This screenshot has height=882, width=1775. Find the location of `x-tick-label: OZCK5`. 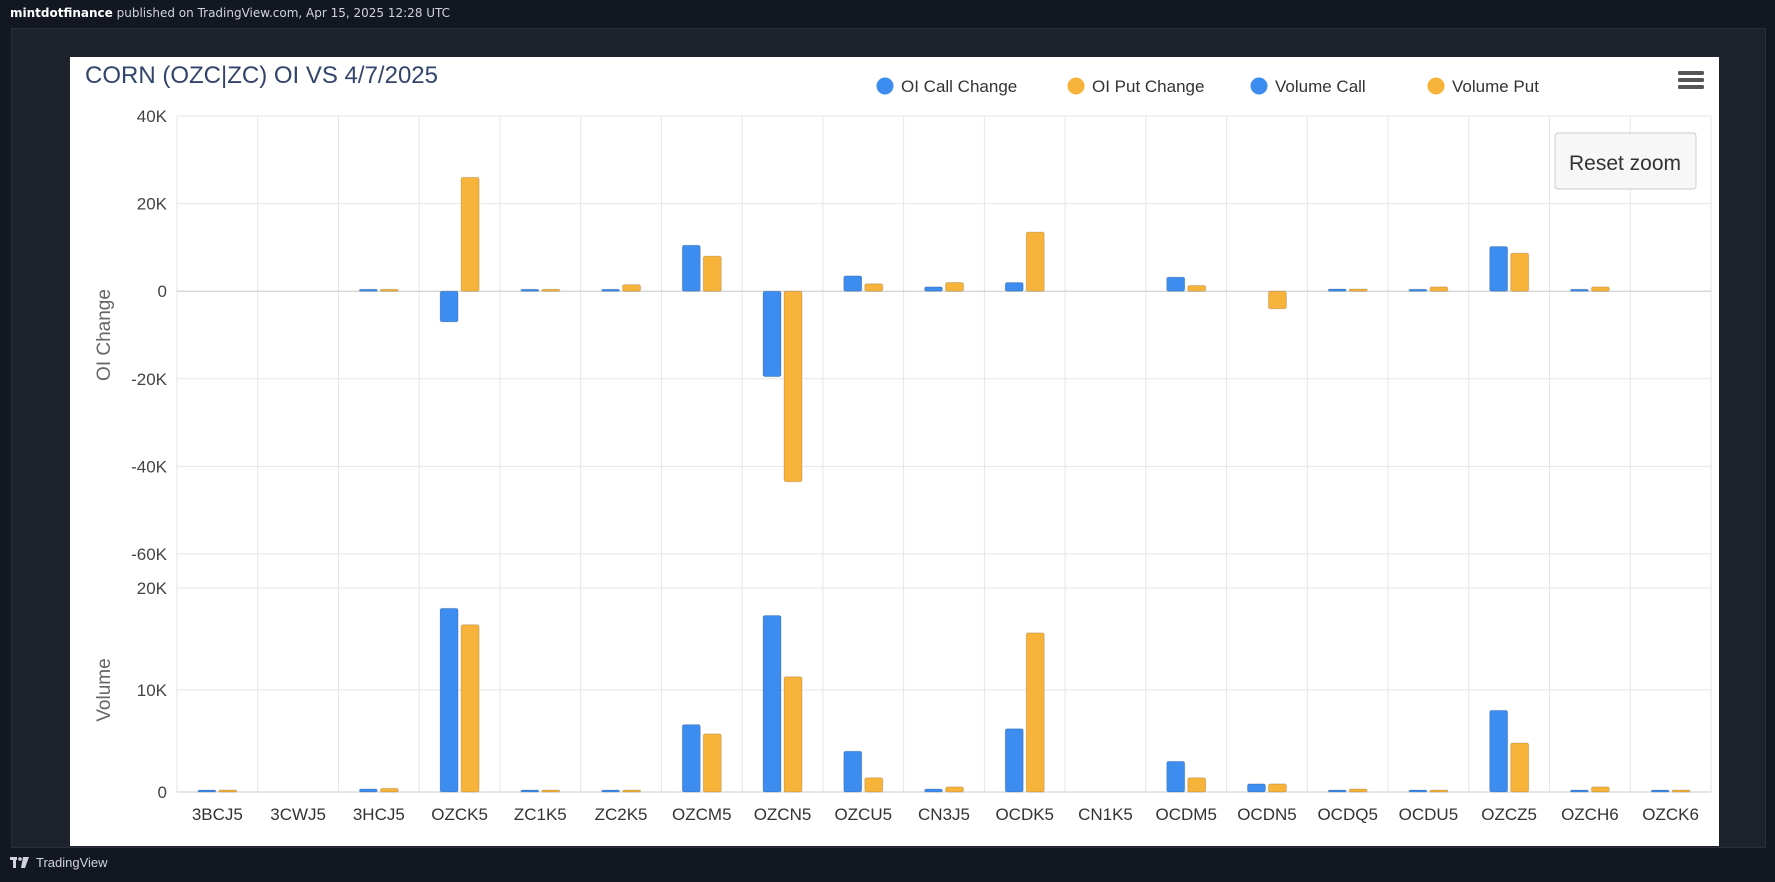

x-tick-label: OZCK5 is located at coordinates (459, 814).